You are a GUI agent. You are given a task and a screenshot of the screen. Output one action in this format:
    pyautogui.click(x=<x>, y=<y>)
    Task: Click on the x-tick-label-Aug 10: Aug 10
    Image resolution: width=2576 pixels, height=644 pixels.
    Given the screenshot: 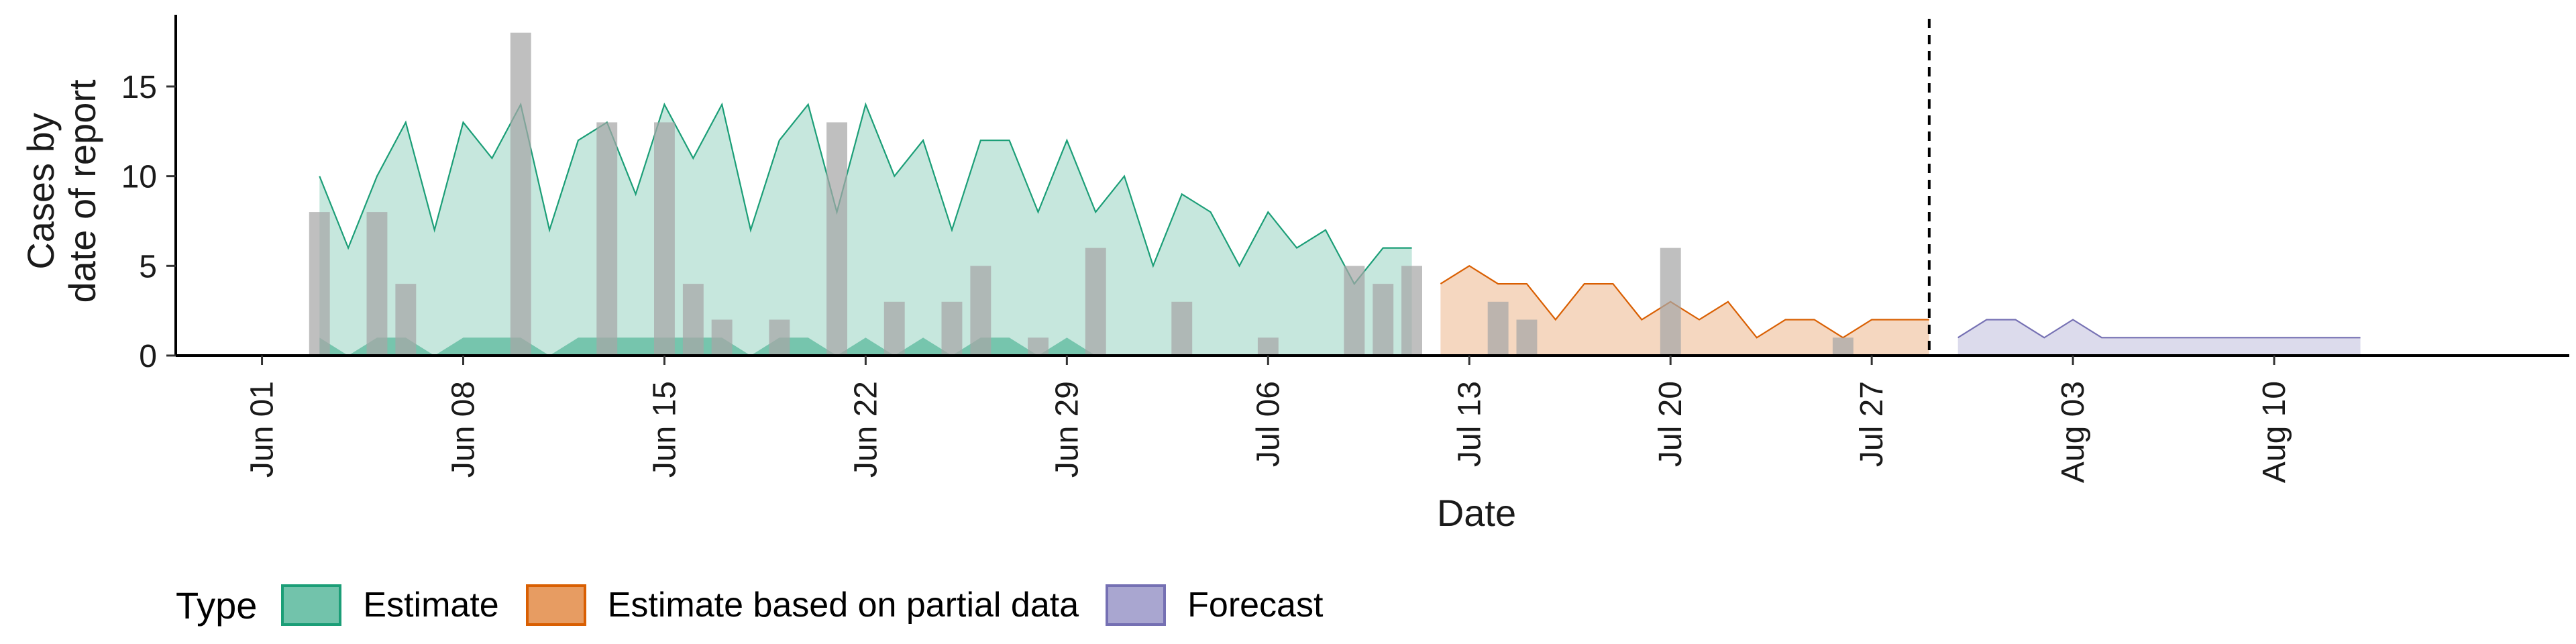 What is the action you would take?
    pyautogui.click(x=2274, y=432)
    